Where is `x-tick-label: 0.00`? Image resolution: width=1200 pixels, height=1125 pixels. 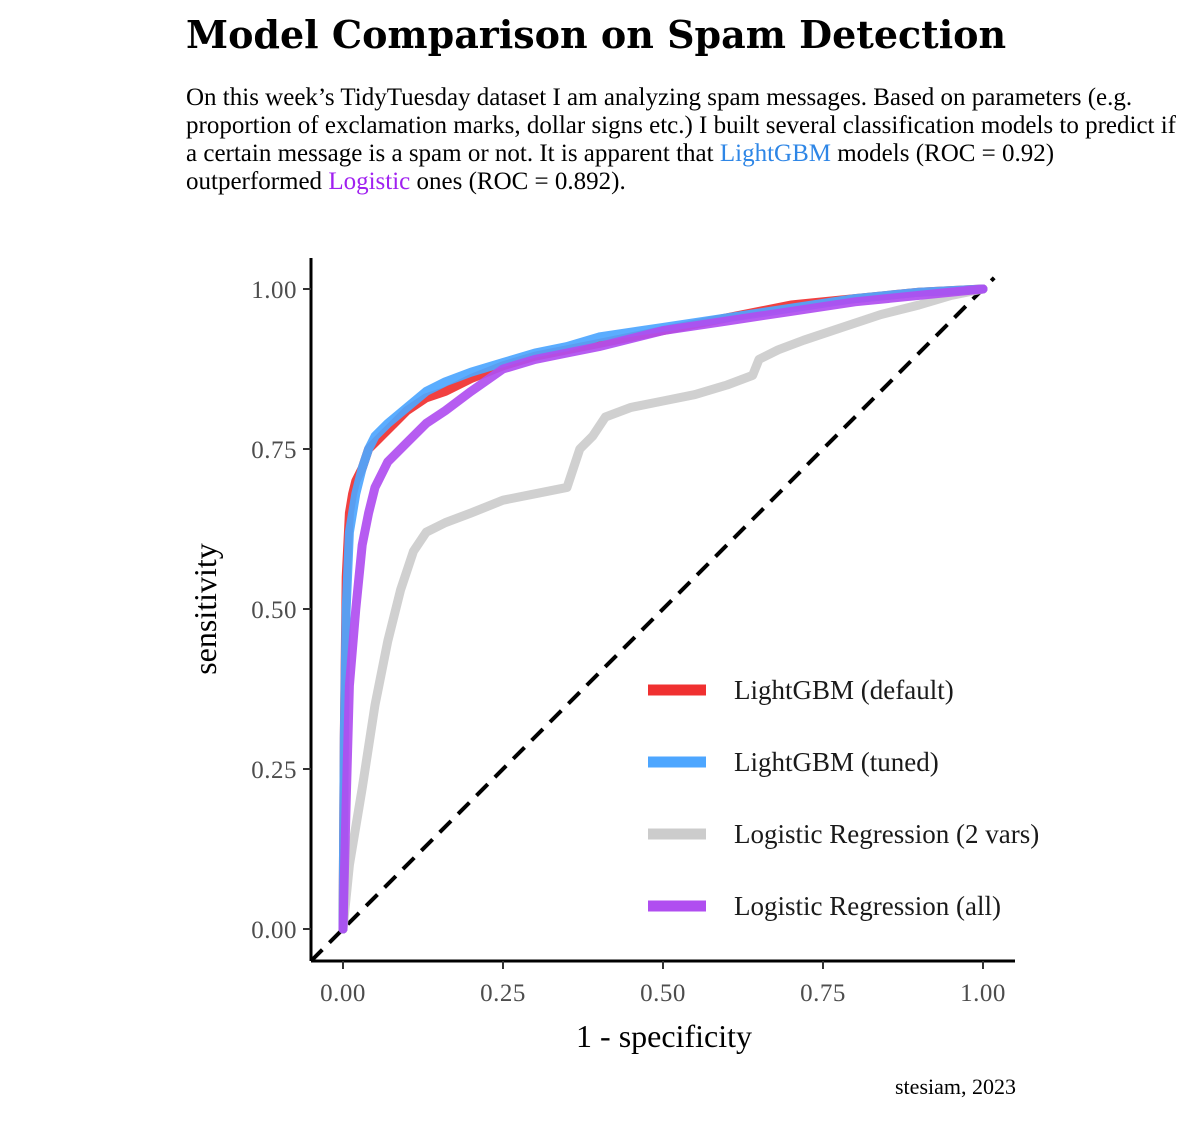
x-tick-label: 0.00 is located at coordinates (343, 993).